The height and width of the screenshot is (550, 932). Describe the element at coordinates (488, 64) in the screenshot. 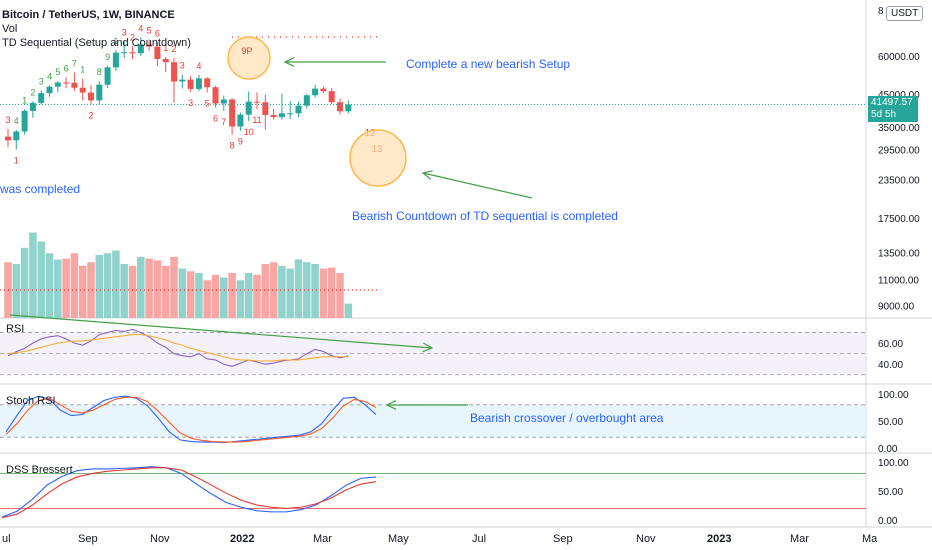

I see `setup-annotation: Complete a new bearish Setup` at that location.